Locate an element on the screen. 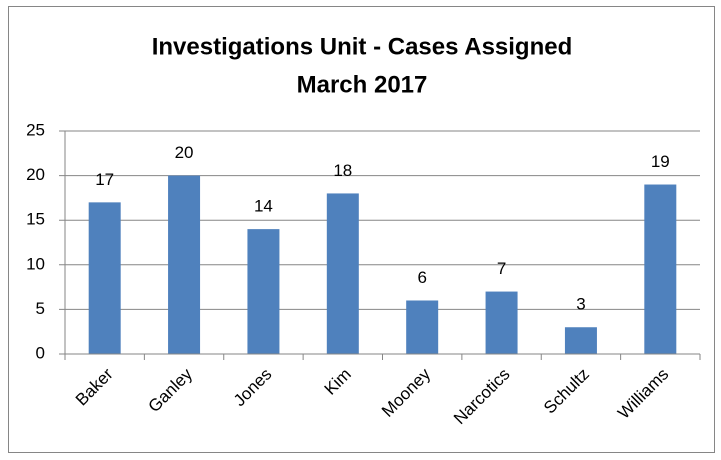 The height and width of the screenshot is (460, 721). y-tick-label: 5 is located at coordinates (40, 308).